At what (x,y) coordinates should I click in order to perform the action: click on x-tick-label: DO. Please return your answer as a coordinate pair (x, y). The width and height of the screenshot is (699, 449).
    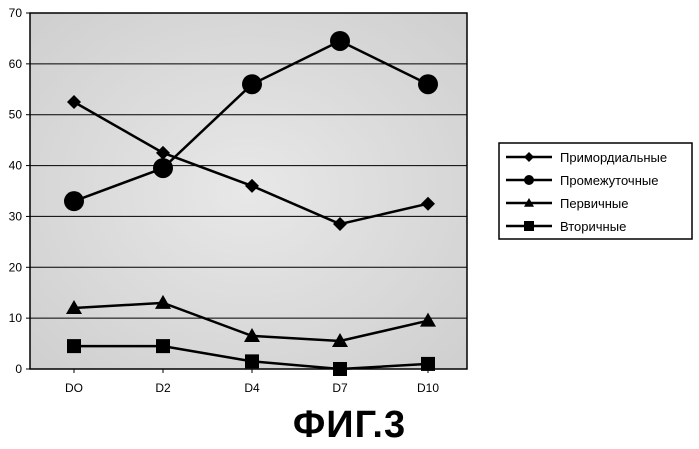
    Looking at the image, I should click on (74, 388).